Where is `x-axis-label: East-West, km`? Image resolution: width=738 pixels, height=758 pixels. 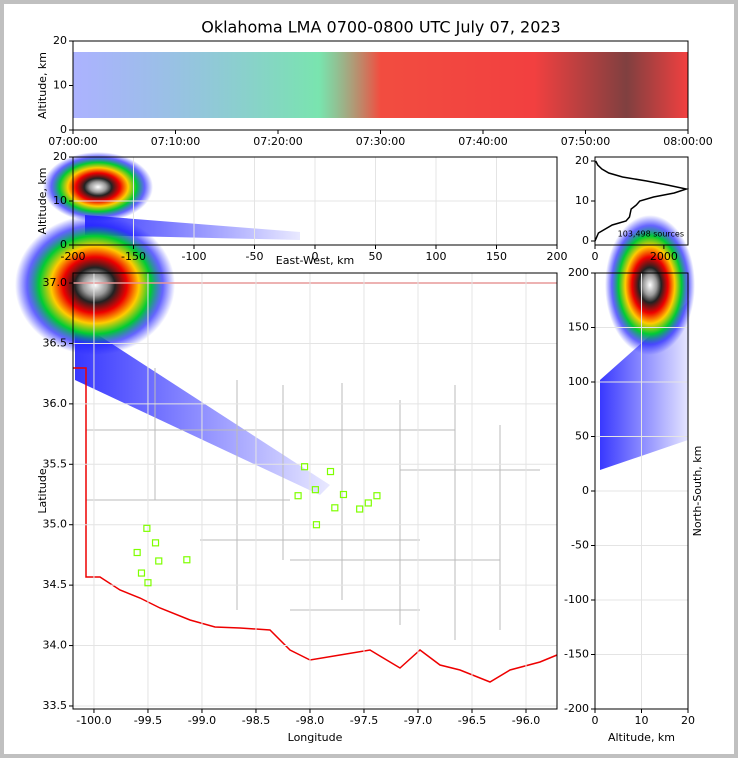
x-axis-label: East-West, km is located at coordinates (315, 260).